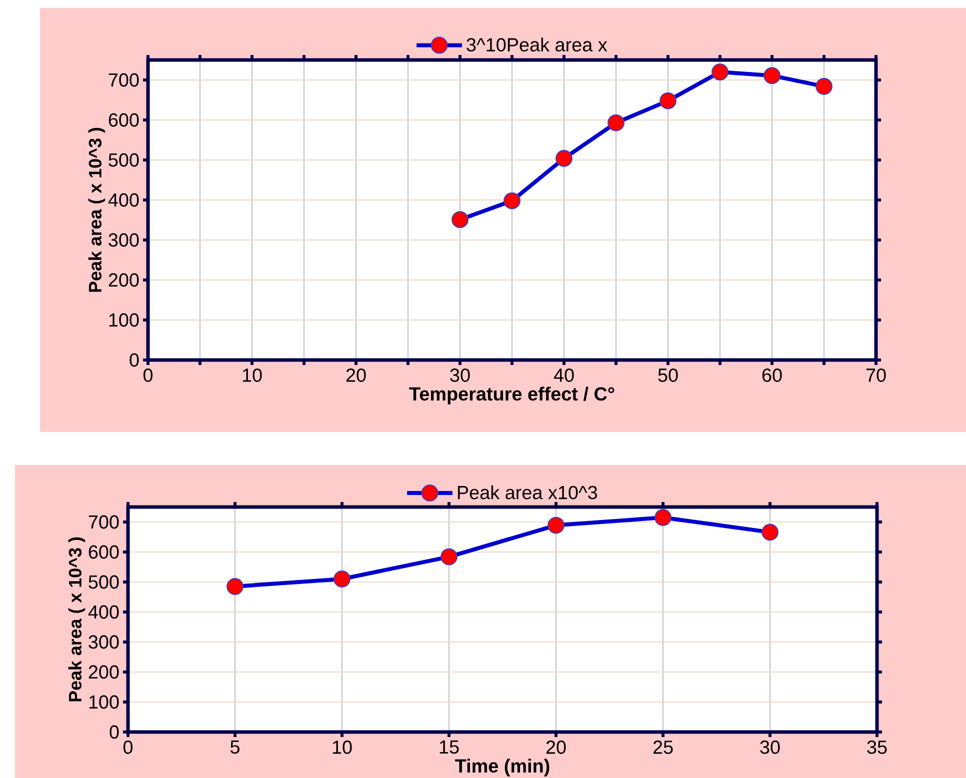 Image resolution: width=966 pixels, height=778 pixels. I want to click on x-tick-label: 40, so click(564, 375).